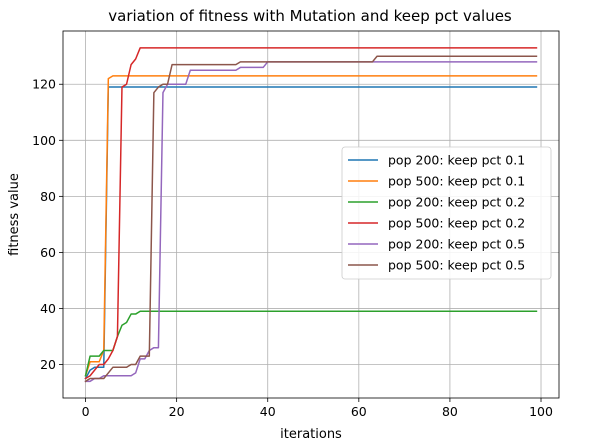 The width and height of the screenshot is (594, 446). What do you see at coordinates (311, 434) in the screenshot?
I see `x-axis-label: iterations` at bounding box center [311, 434].